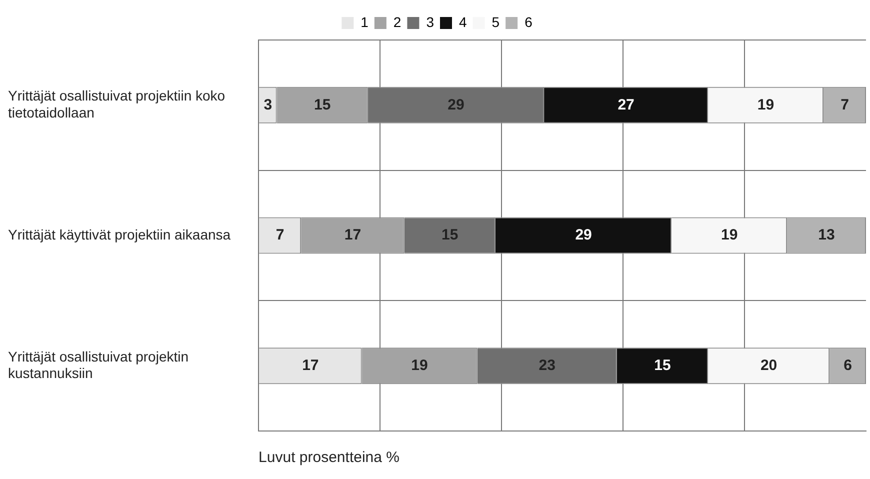 The height and width of the screenshot is (479, 870). What do you see at coordinates (769, 365) in the screenshot?
I see `data-label: 20` at bounding box center [769, 365].